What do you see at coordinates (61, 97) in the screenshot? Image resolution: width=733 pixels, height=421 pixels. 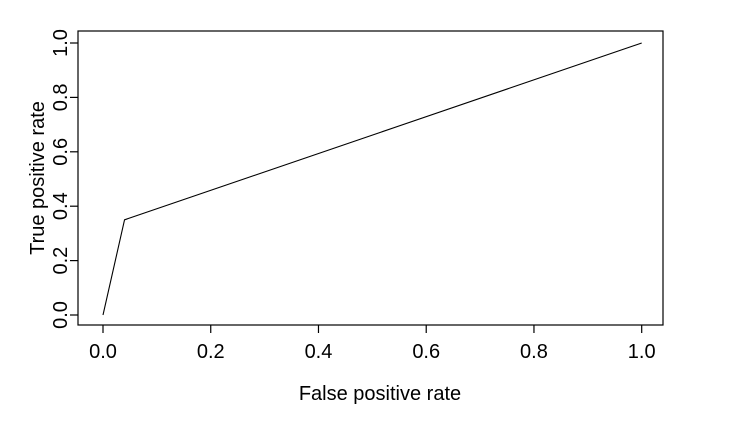 I see `y-tick-label: 0.8` at bounding box center [61, 97].